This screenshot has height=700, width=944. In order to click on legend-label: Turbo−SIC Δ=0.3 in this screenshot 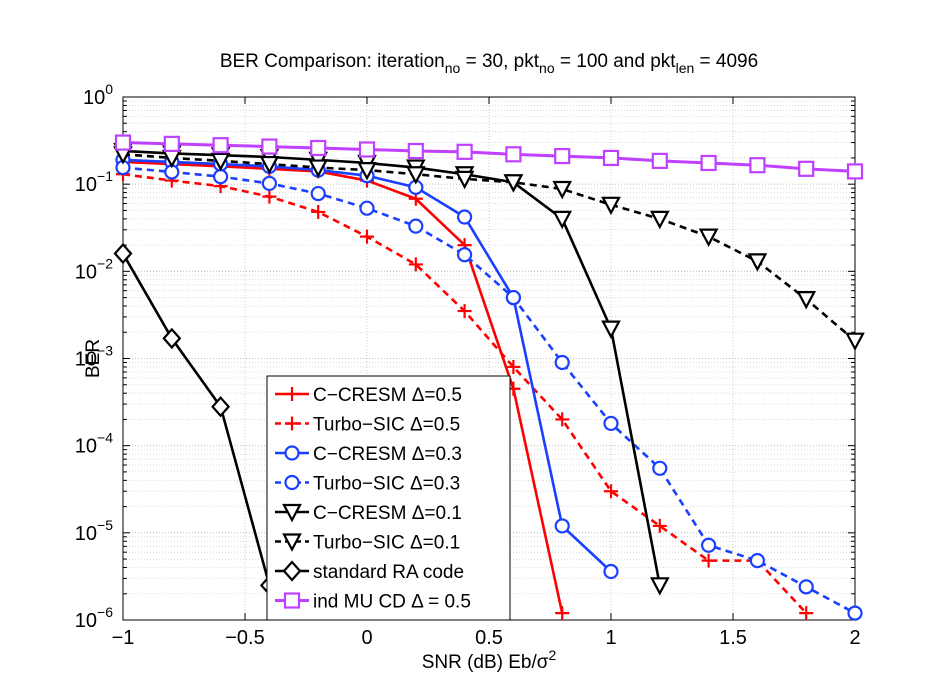, I will do `click(386, 484)`.